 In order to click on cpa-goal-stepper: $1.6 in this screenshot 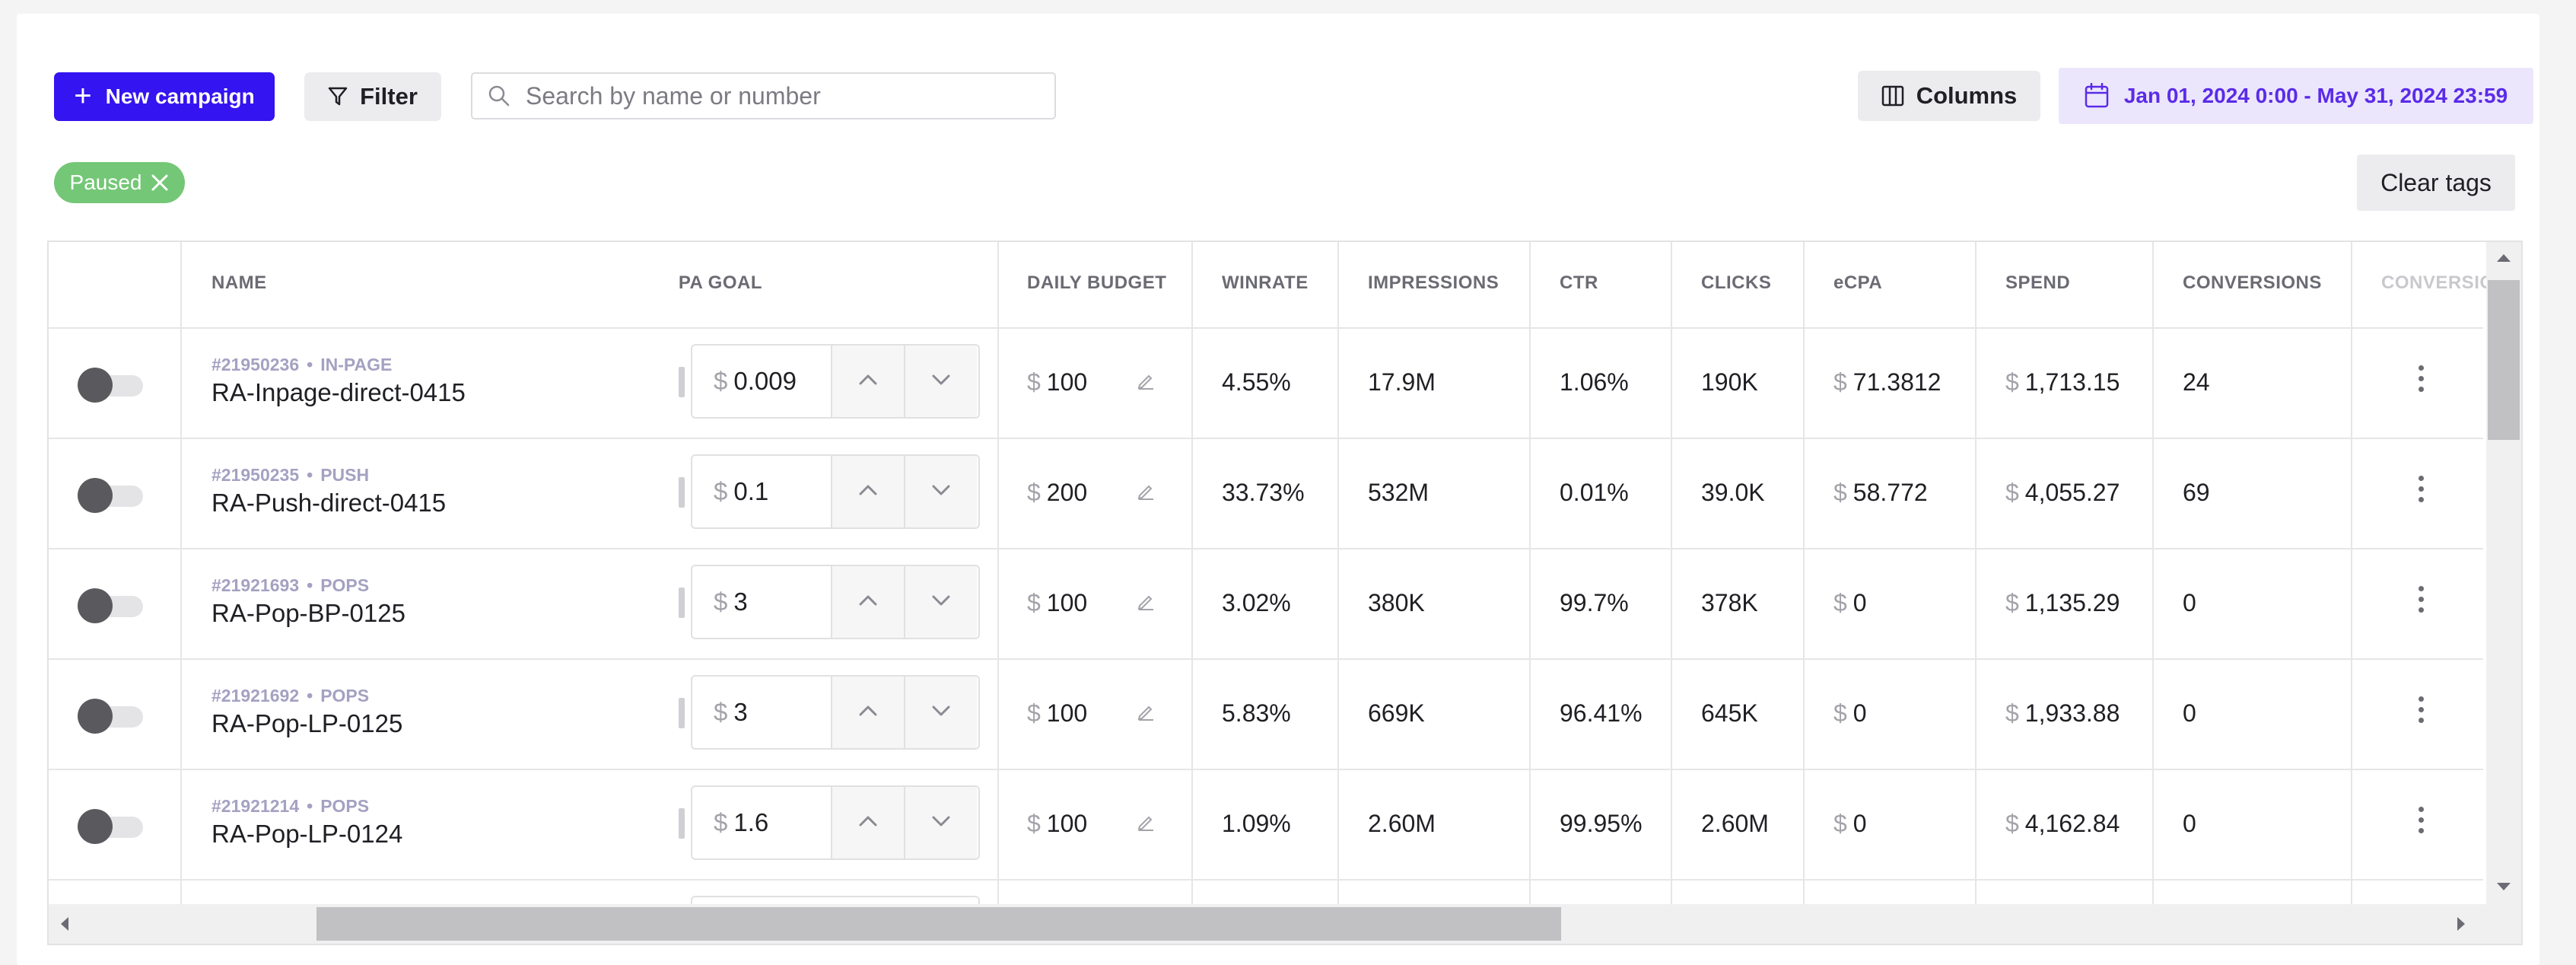, I will do `click(836, 822)`.